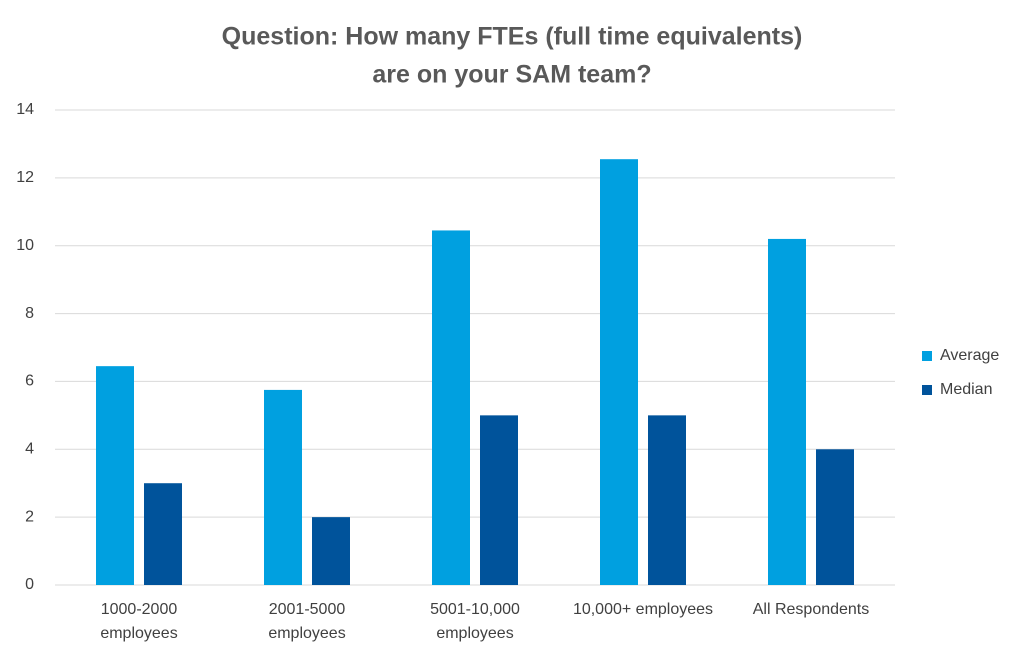 This screenshot has width=1024, height=657. I want to click on x-tick-label: 1000-2000, so click(139, 609).